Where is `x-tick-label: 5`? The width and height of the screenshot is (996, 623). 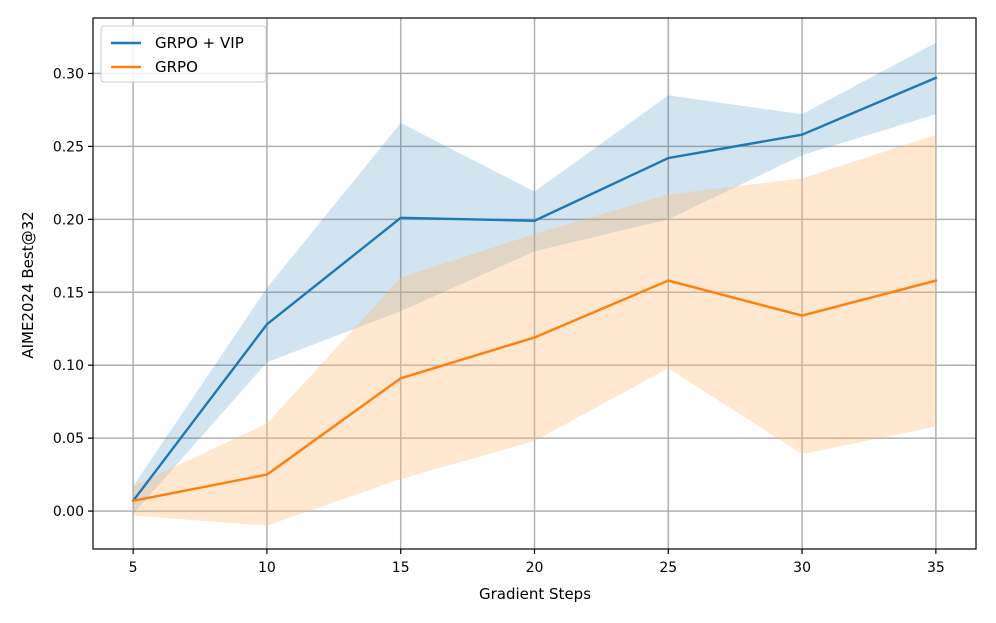
x-tick-label: 5 is located at coordinates (133, 568).